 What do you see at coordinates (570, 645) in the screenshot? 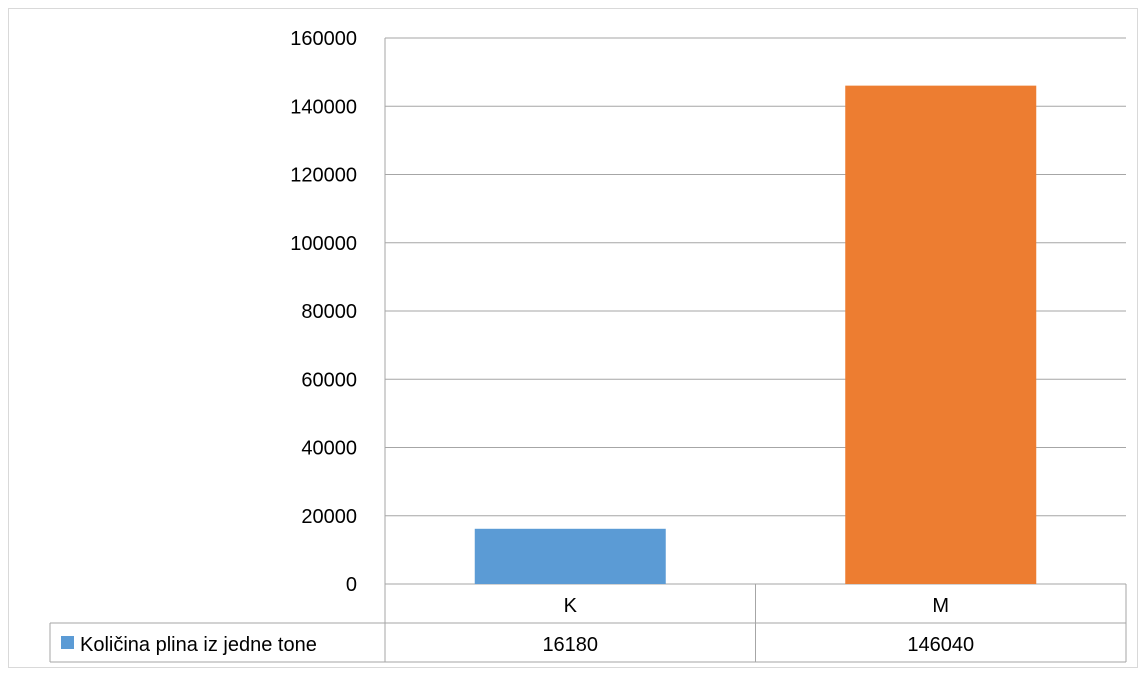
I see `data-table-value: 16180` at bounding box center [570, 645].